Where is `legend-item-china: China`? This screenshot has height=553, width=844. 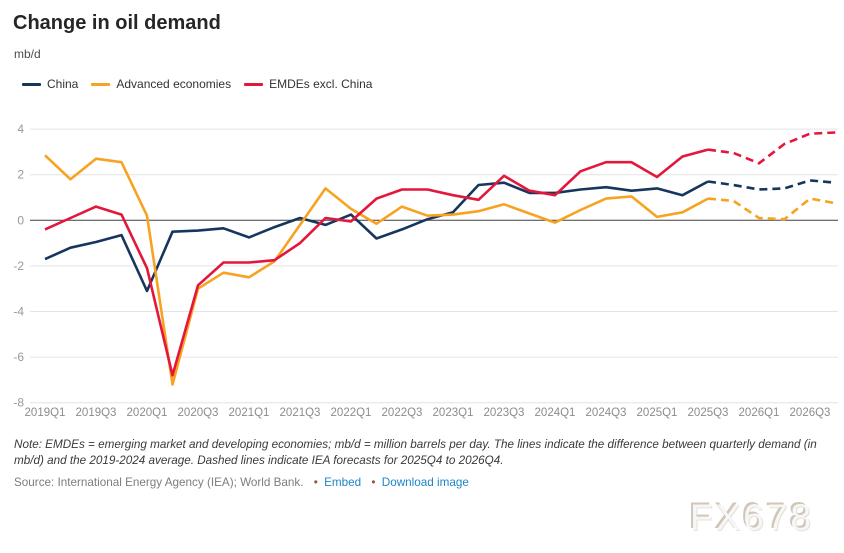
legend-item-china: China is located at coordinates (50, 84).